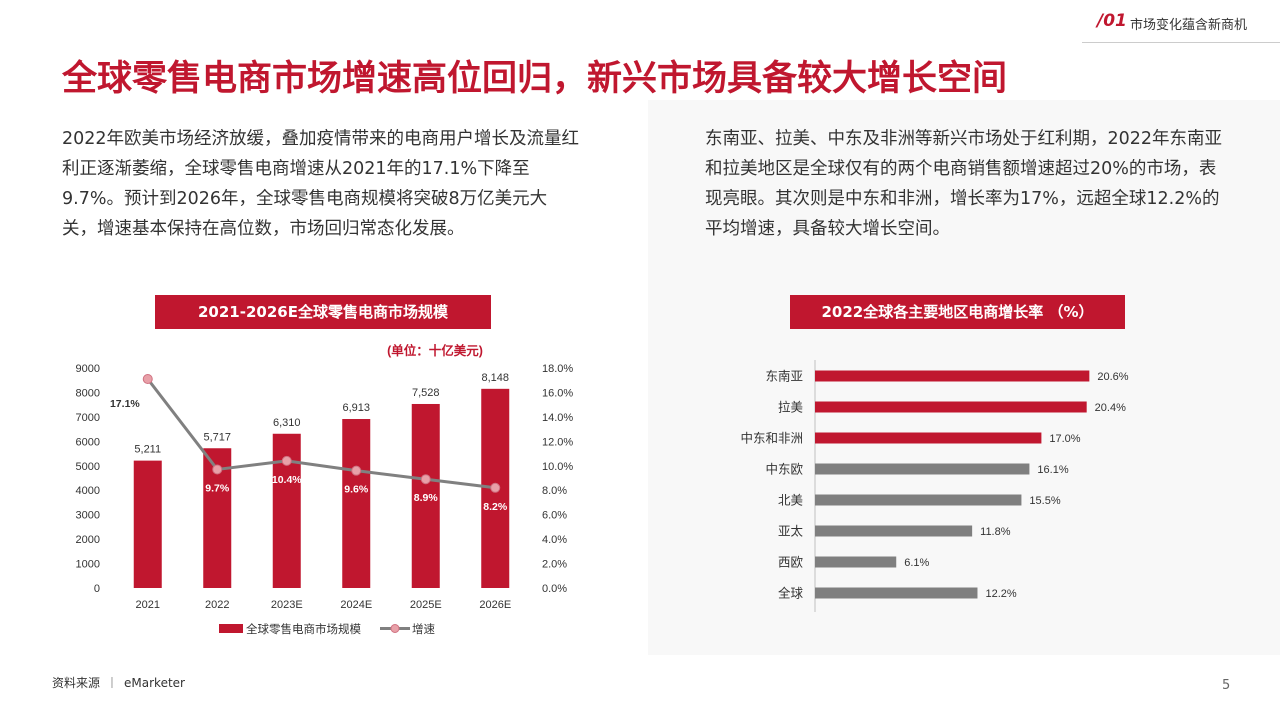 The height and width of the screenshot is (720, 1280). Describe the element at coordinates (1112, 21) in the screenshot. I see `section-number: /01` at that location.